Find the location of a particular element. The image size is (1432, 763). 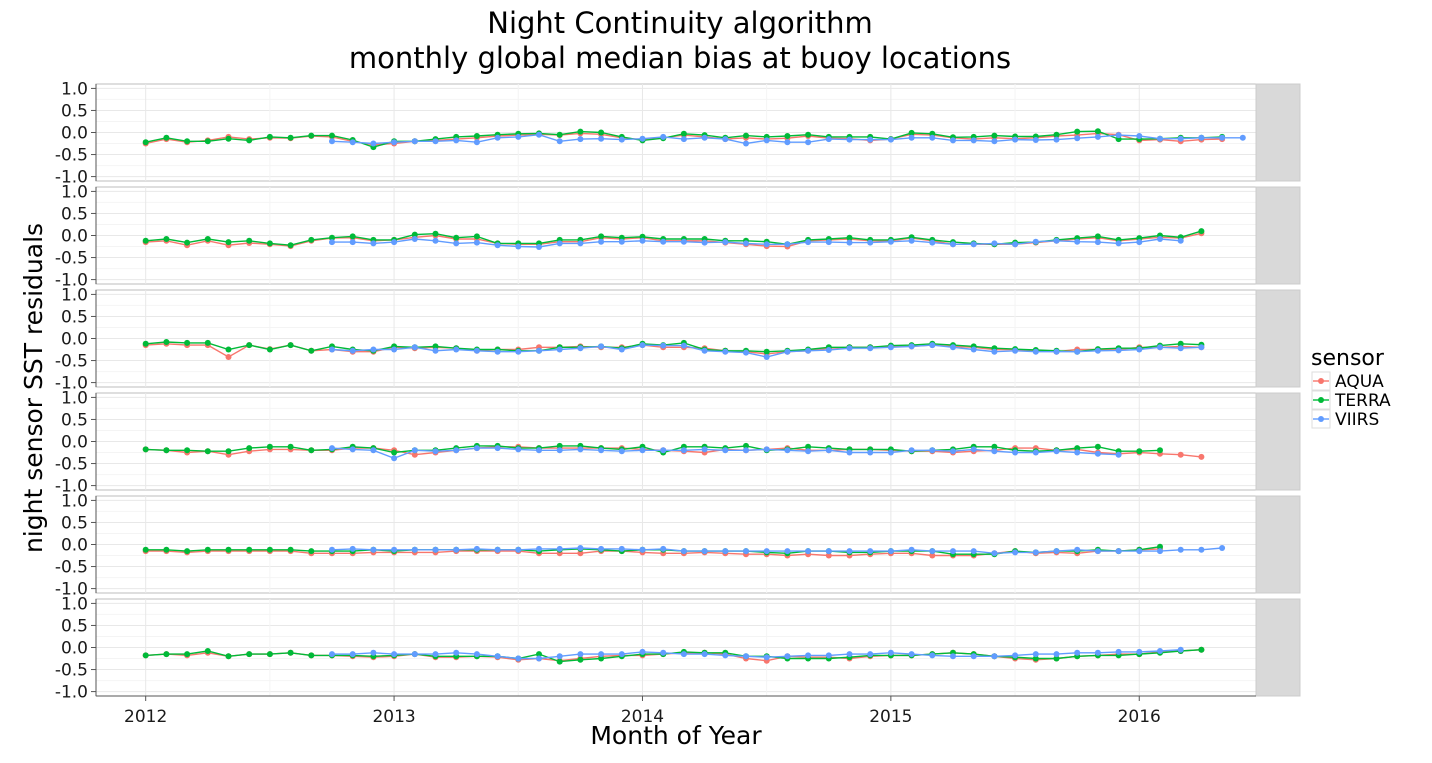

chart-title: Night Continuity algorithm is located at coordinates (679, 23).